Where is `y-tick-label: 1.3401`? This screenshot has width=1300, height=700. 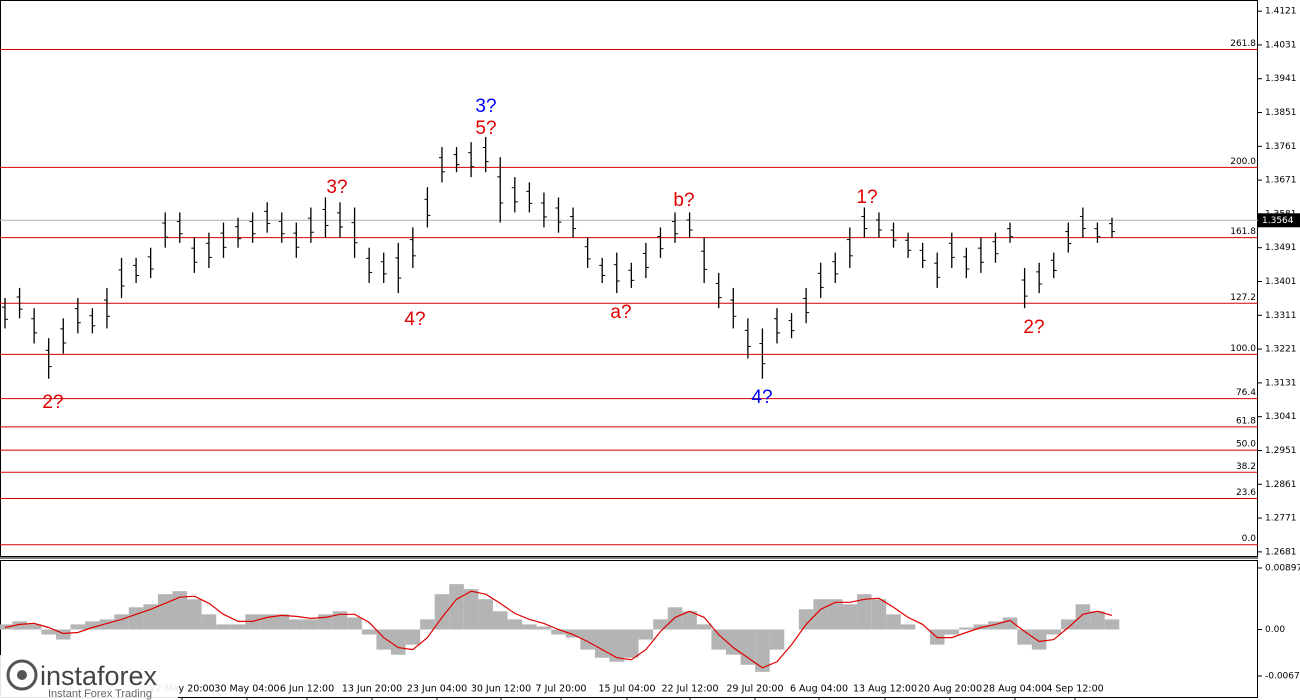 y-tick-label: 1.3401 is located at coordinates (1281, 282).